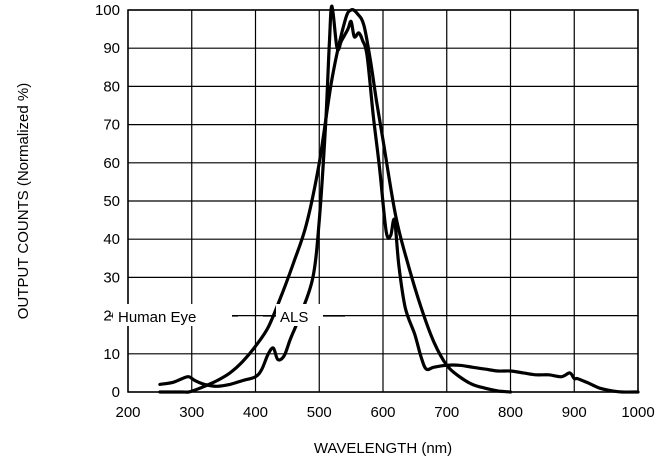 Image resolution: width=657 pixels, height=465 pixels. I want to click on x-axis-title: WAVELENGTH (nm), so click(383, 448).